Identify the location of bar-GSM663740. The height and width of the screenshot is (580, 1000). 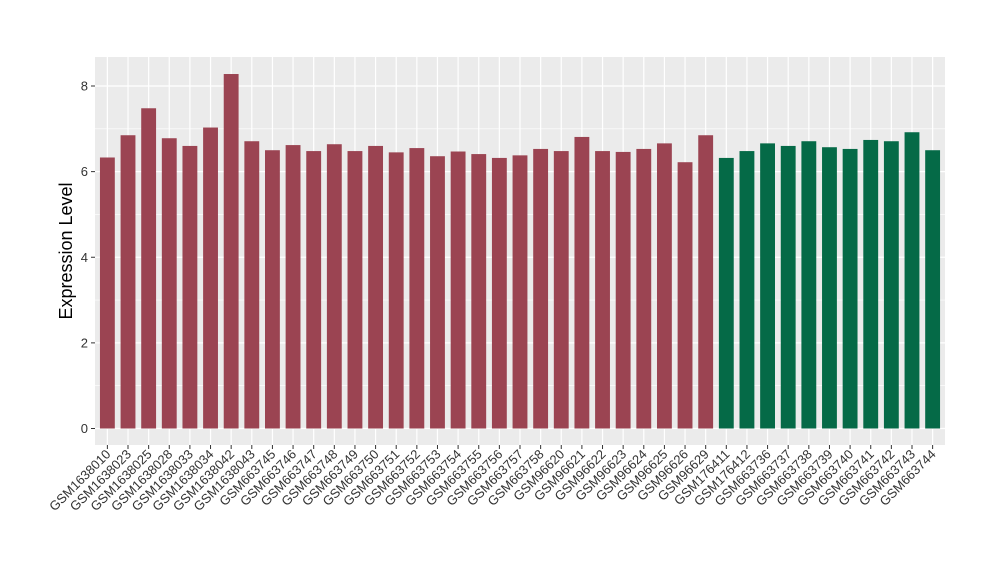
(850, 288).